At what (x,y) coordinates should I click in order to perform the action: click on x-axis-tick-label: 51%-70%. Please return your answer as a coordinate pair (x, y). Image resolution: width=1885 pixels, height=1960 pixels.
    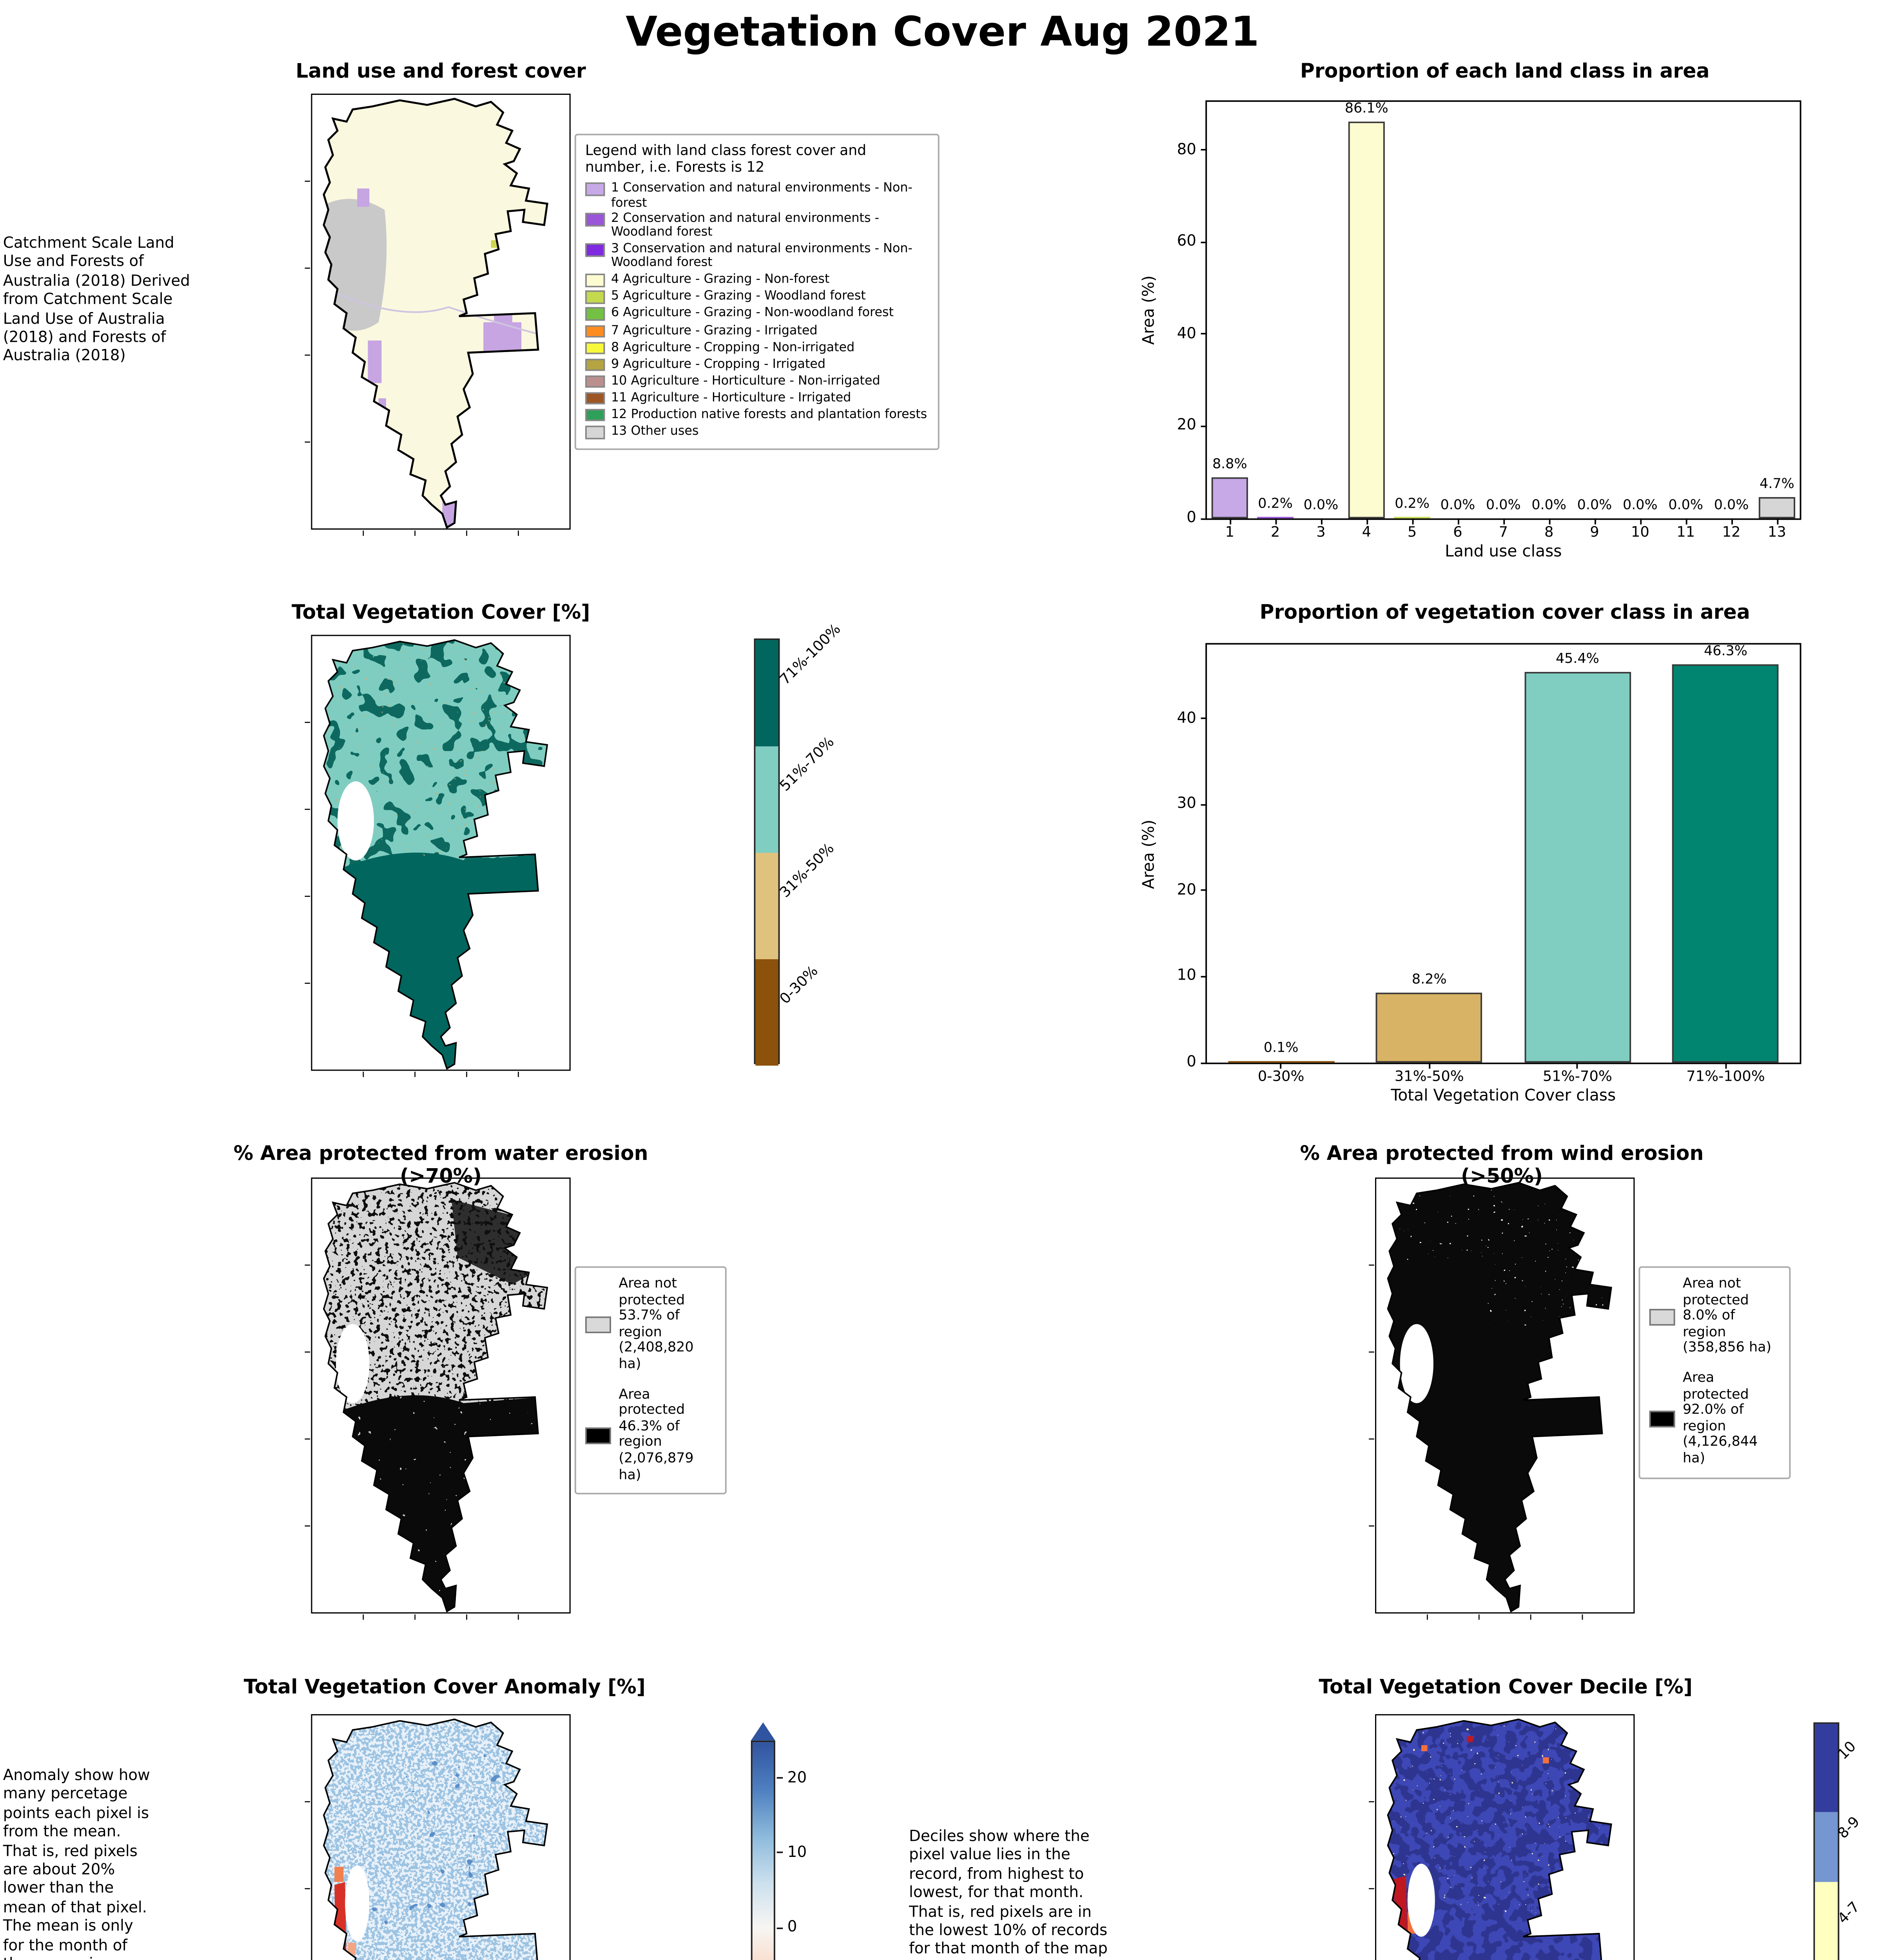
    Looking at the image, I should click on (1577, 1077).